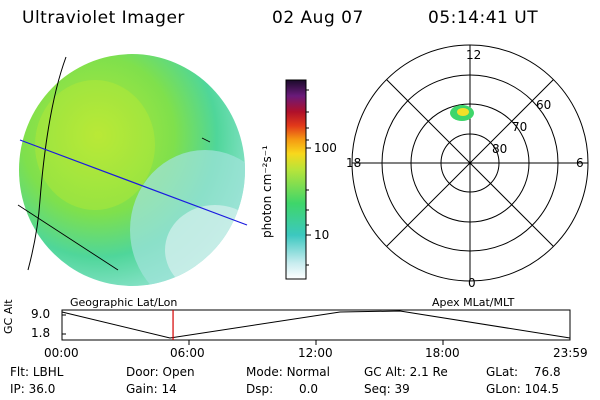  Describe the element at coordinates (500, 149) in the screenshot. I see `mlat-label-80: 80` at that location.